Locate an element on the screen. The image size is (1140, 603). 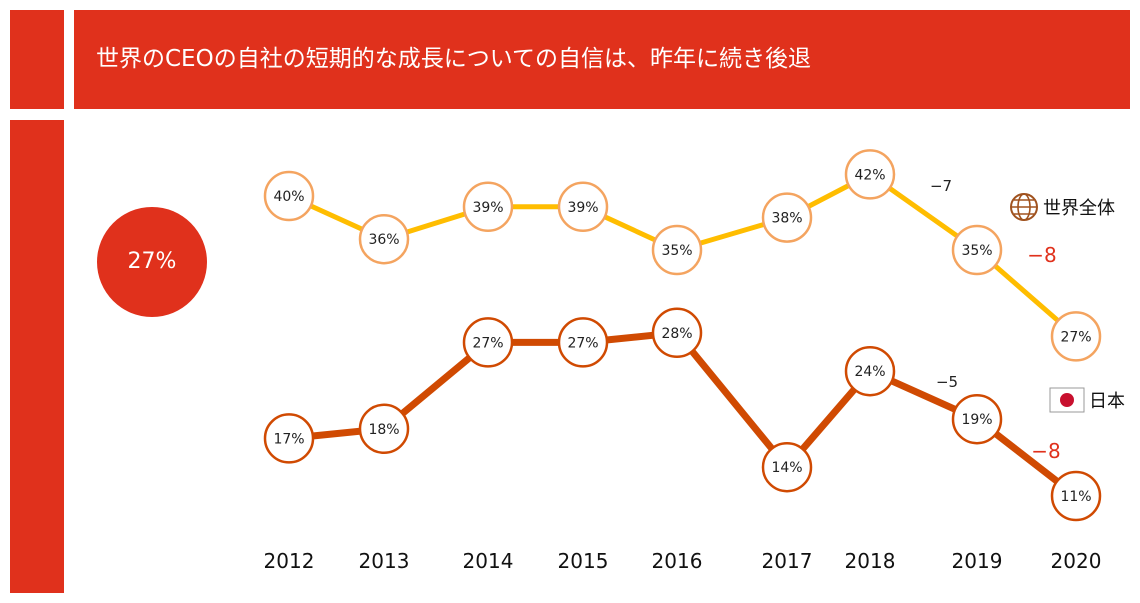
japan-data-label: 17% is located at coordinates (288, 439).